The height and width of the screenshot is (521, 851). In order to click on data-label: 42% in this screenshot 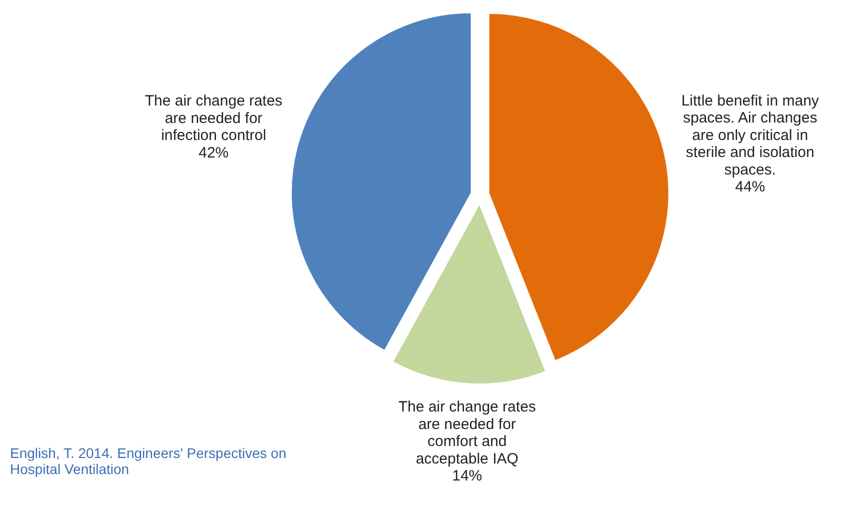, I will do `click(213, 153)`.